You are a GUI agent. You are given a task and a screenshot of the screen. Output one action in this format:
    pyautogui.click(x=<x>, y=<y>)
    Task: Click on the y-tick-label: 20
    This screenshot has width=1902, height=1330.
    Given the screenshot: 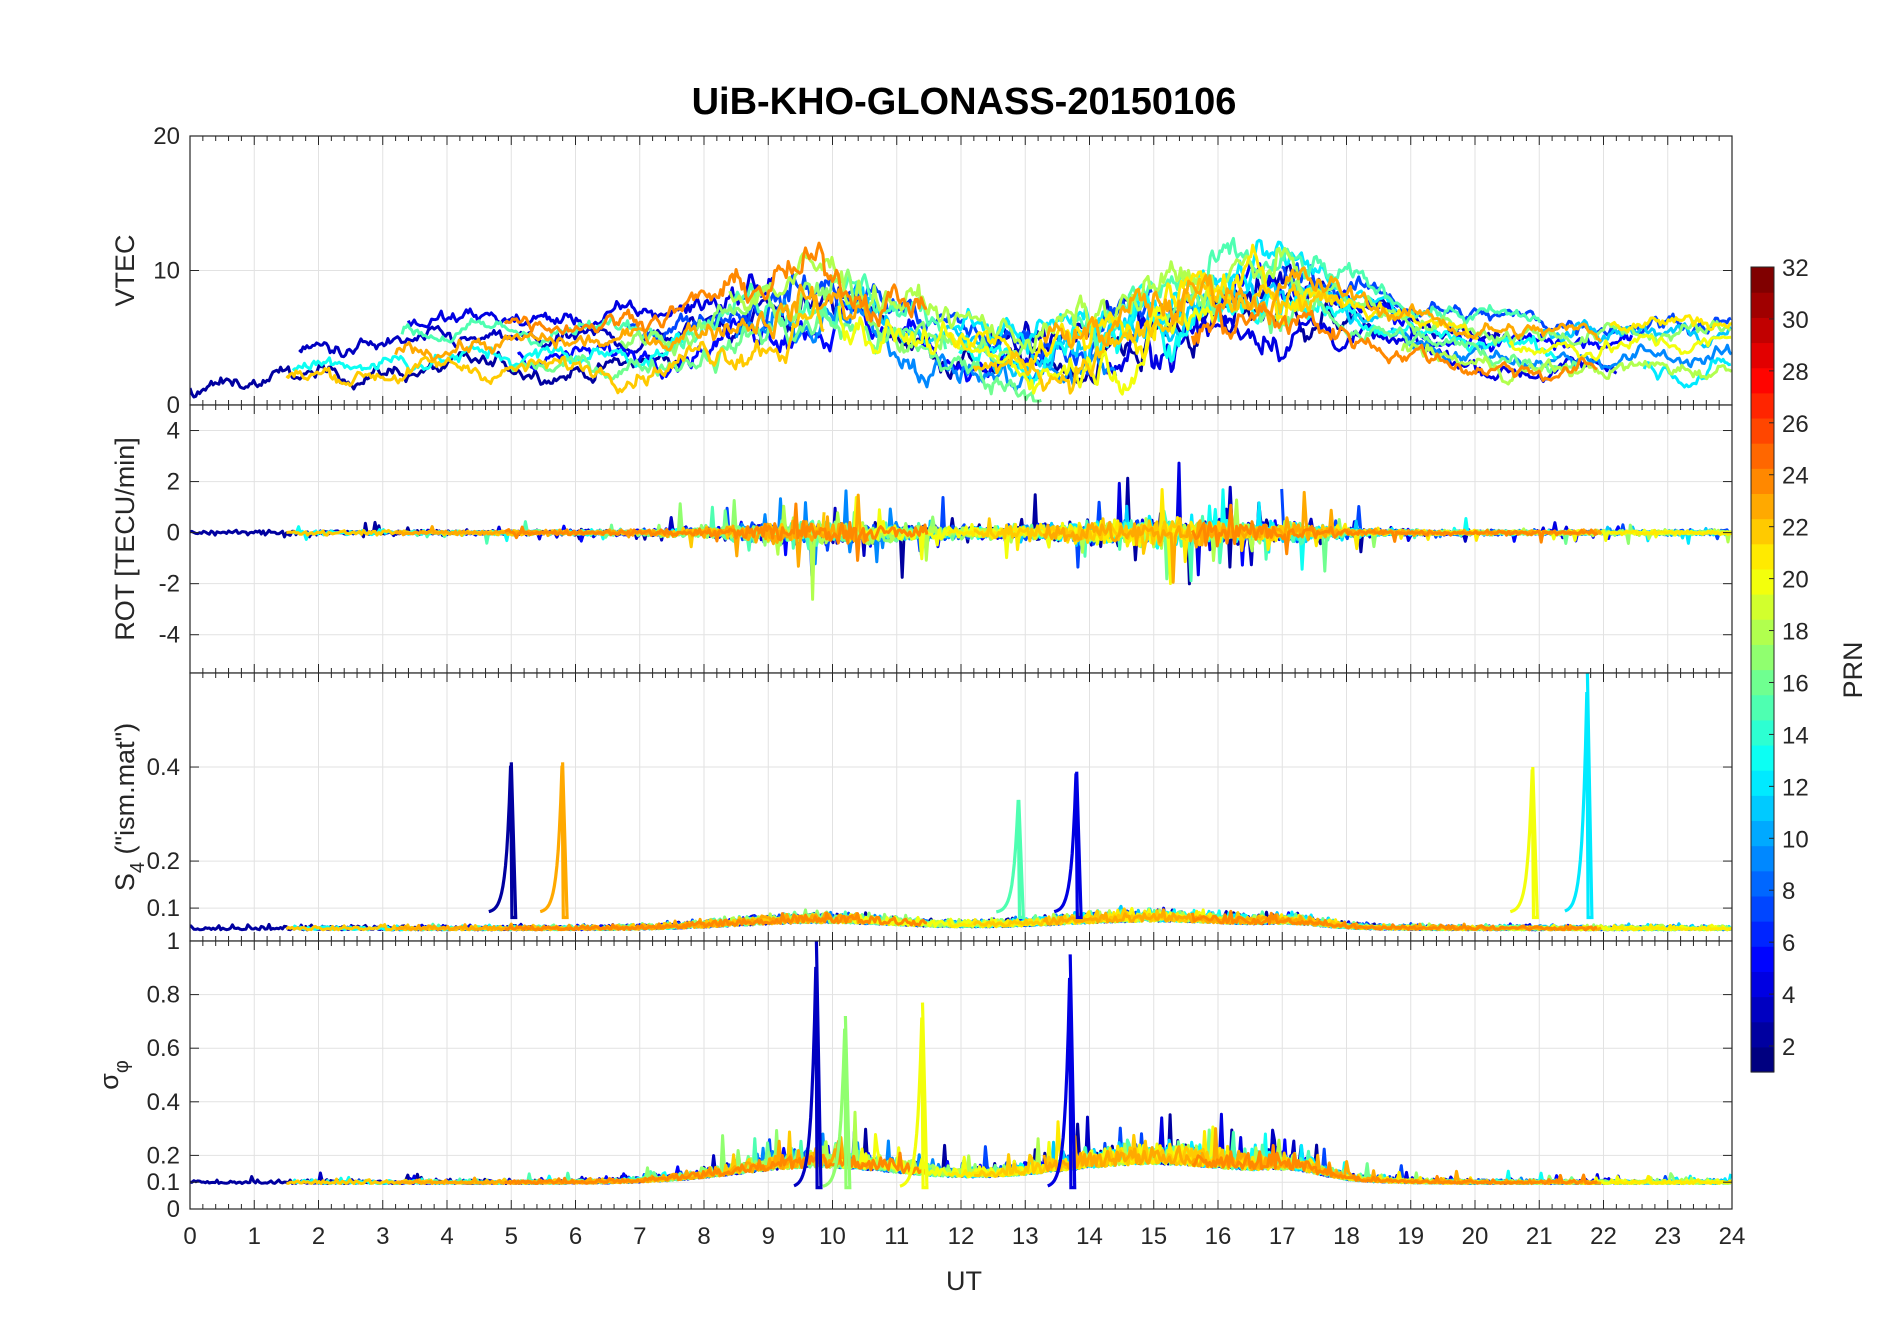 What is the action you would take?
    pyautogui.click(x=166, y=136)
    